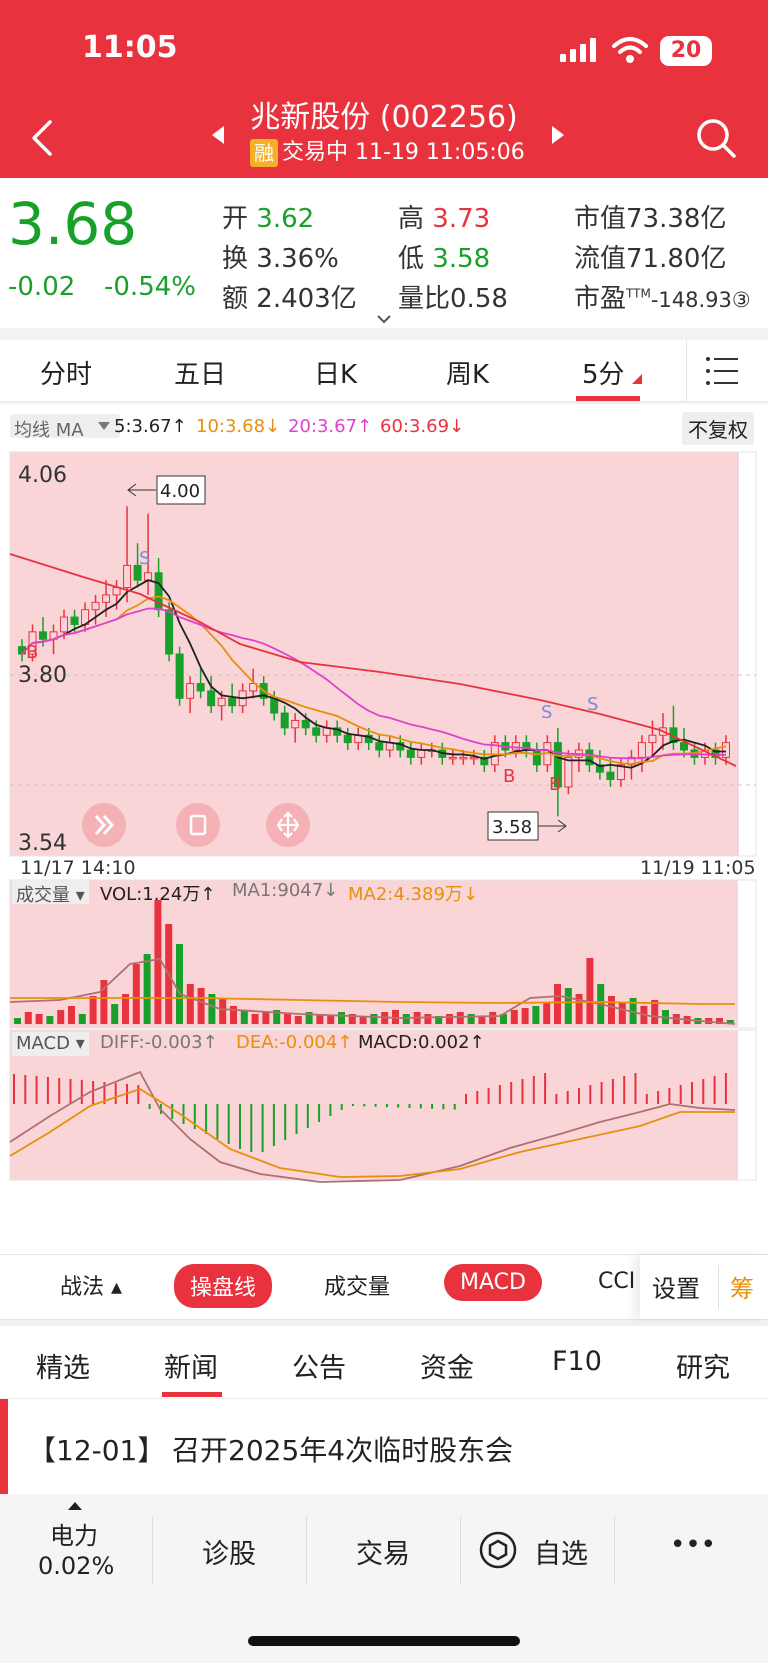 The image size is (768, 1663). Describe the element at coordinates (49, 430) in the screenshot. I see `ma-legend-label: 均线 MA` at that location.